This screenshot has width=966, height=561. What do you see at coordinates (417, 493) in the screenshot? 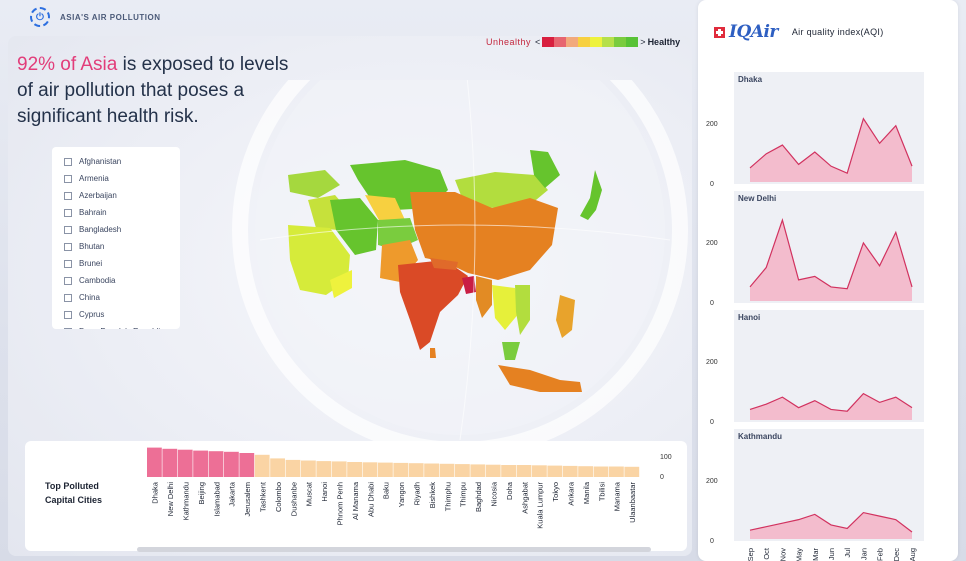
I see `bar-category-label: Riyadh` at bounding box center [417, 493].